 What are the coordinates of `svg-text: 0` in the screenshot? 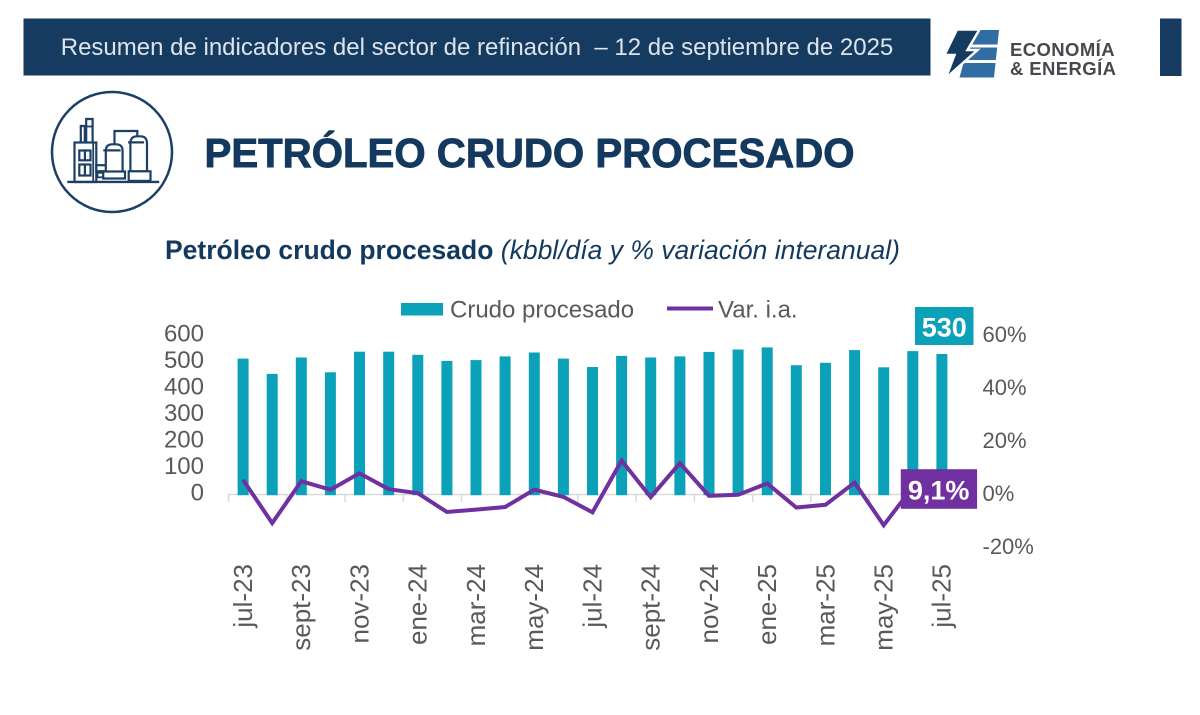 It's located at (197, 493).